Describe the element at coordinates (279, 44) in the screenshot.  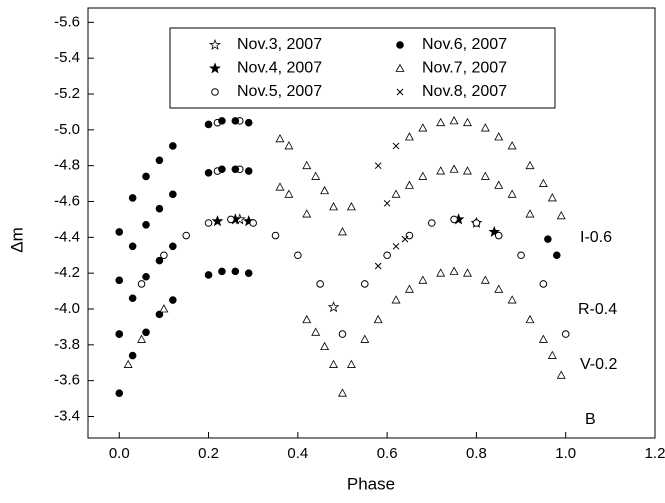
I see `legend-label: Nov.3, 2007` at that location.